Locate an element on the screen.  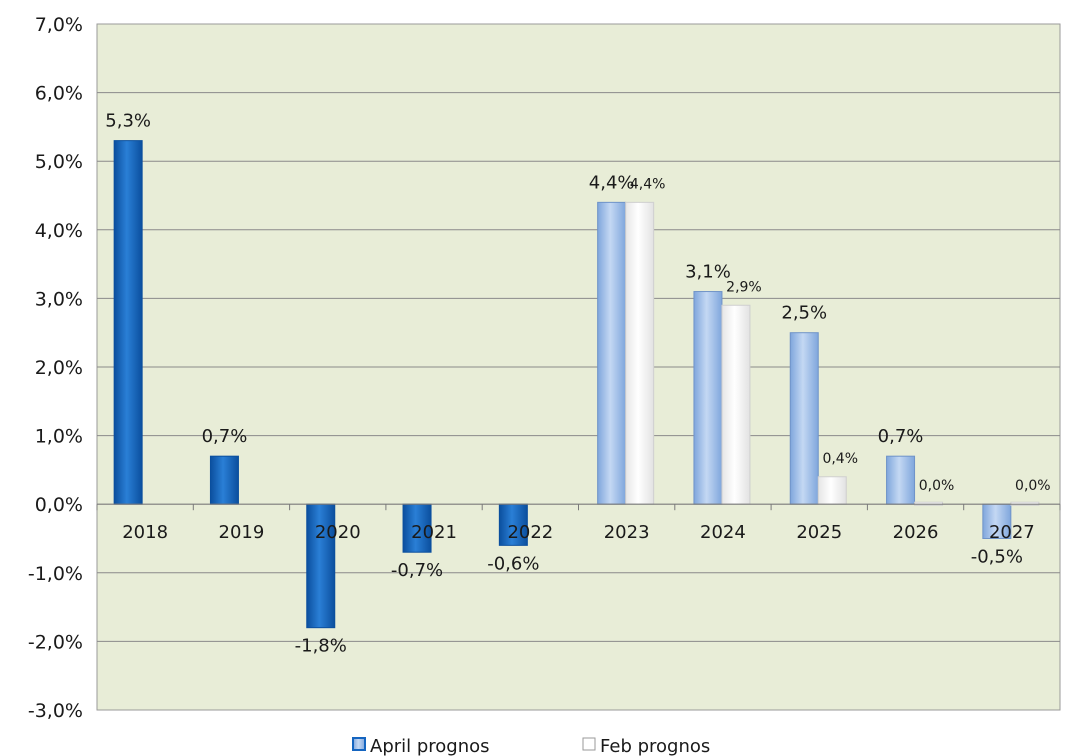
y-tick-label: 4,0% is located at coordinates (59, 231).